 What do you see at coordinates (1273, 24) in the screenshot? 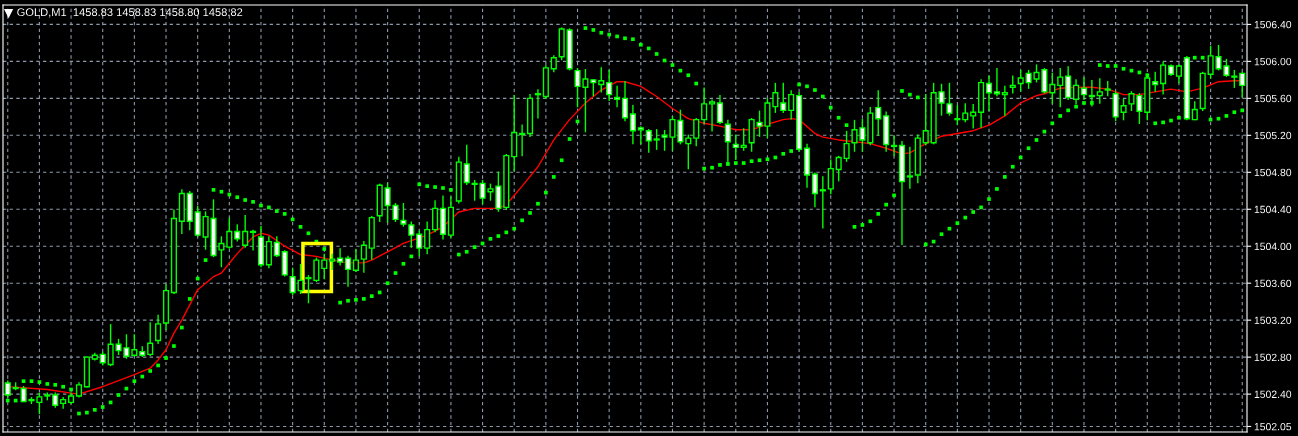
I see `y-tick-label: 1506.40` at bounding box center [1273, 24].